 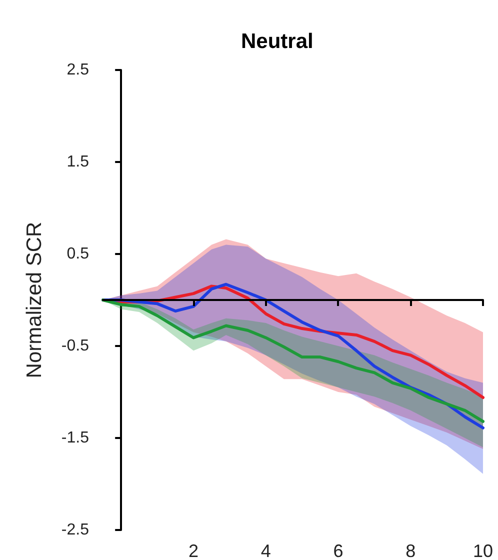 What do you see at coordinates (193, 550) in the screenshot?
I see `x-tick-label: 2` at bounding box center [193, 550].